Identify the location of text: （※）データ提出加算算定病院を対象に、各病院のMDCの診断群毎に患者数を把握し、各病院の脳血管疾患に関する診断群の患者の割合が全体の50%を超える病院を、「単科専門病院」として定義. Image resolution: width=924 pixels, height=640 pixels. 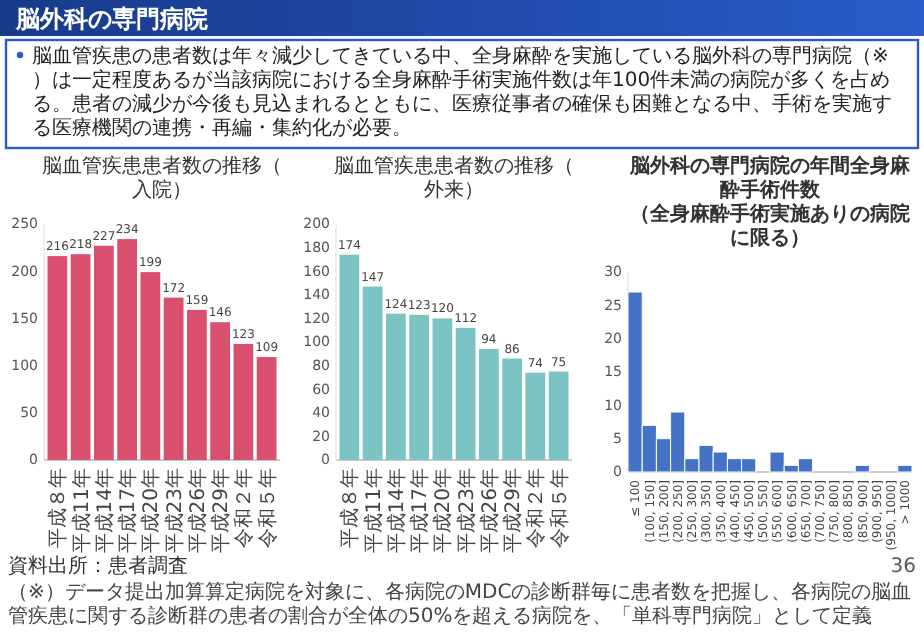
(460, 604).